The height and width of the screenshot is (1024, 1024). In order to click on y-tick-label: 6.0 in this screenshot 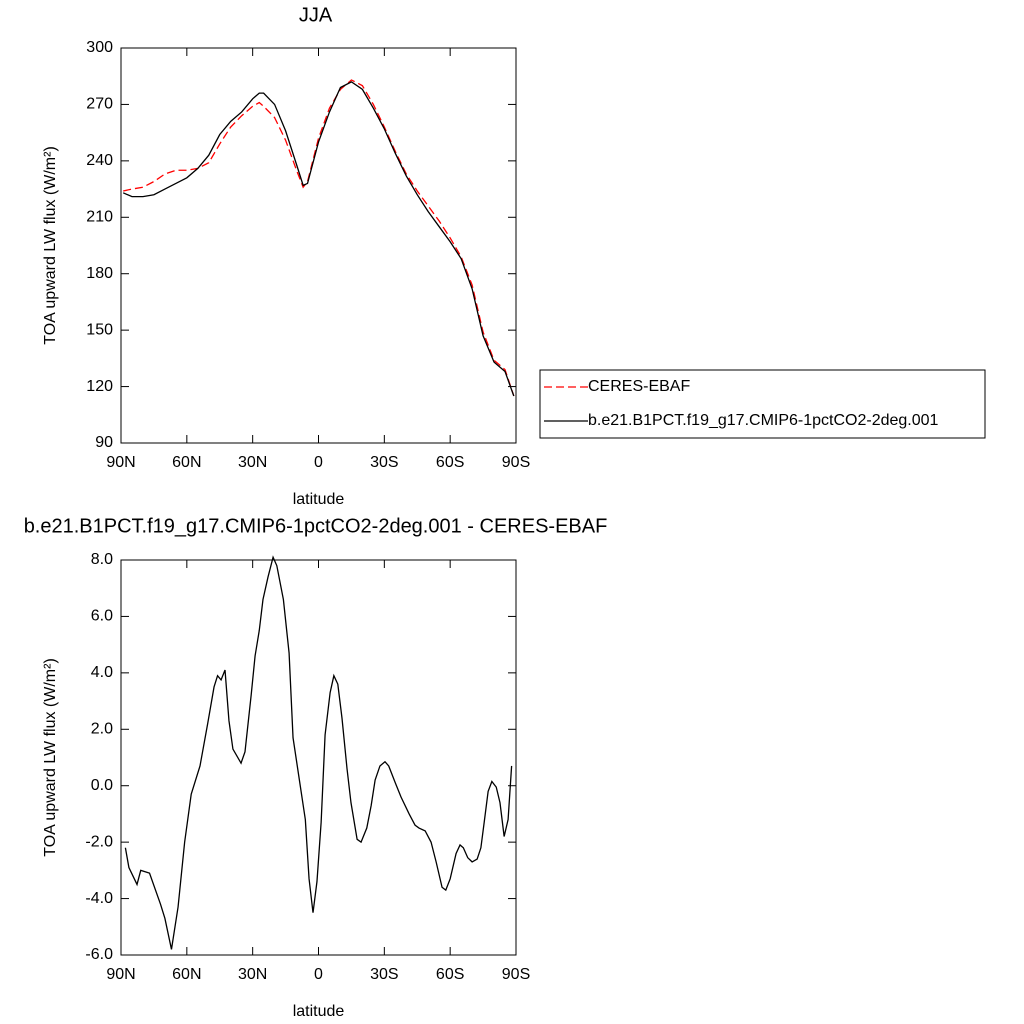, I will do `click(102, 616)`.